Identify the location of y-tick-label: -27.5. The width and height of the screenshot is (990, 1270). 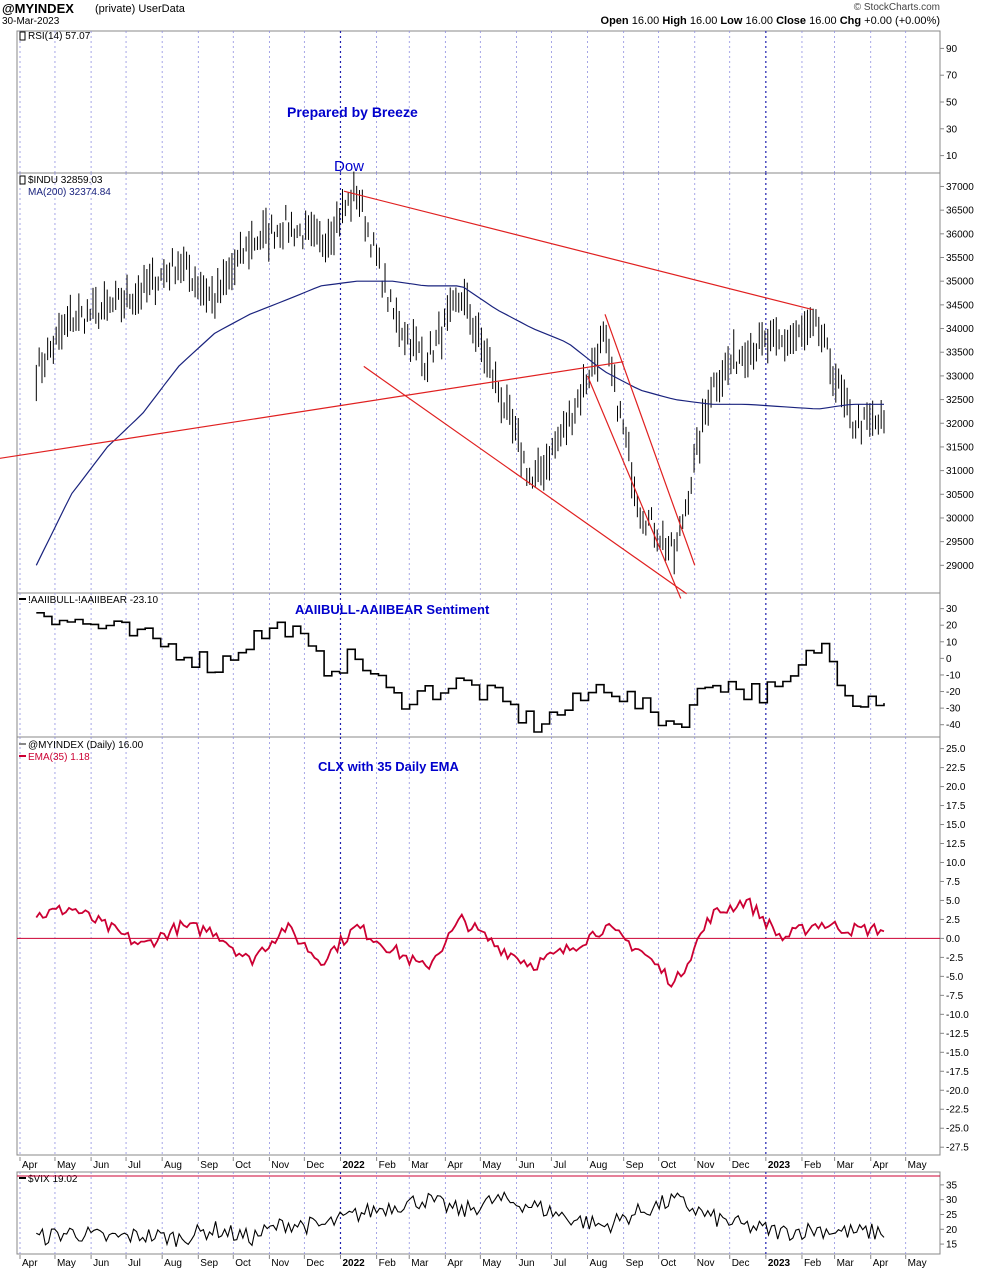
(957, 1148).